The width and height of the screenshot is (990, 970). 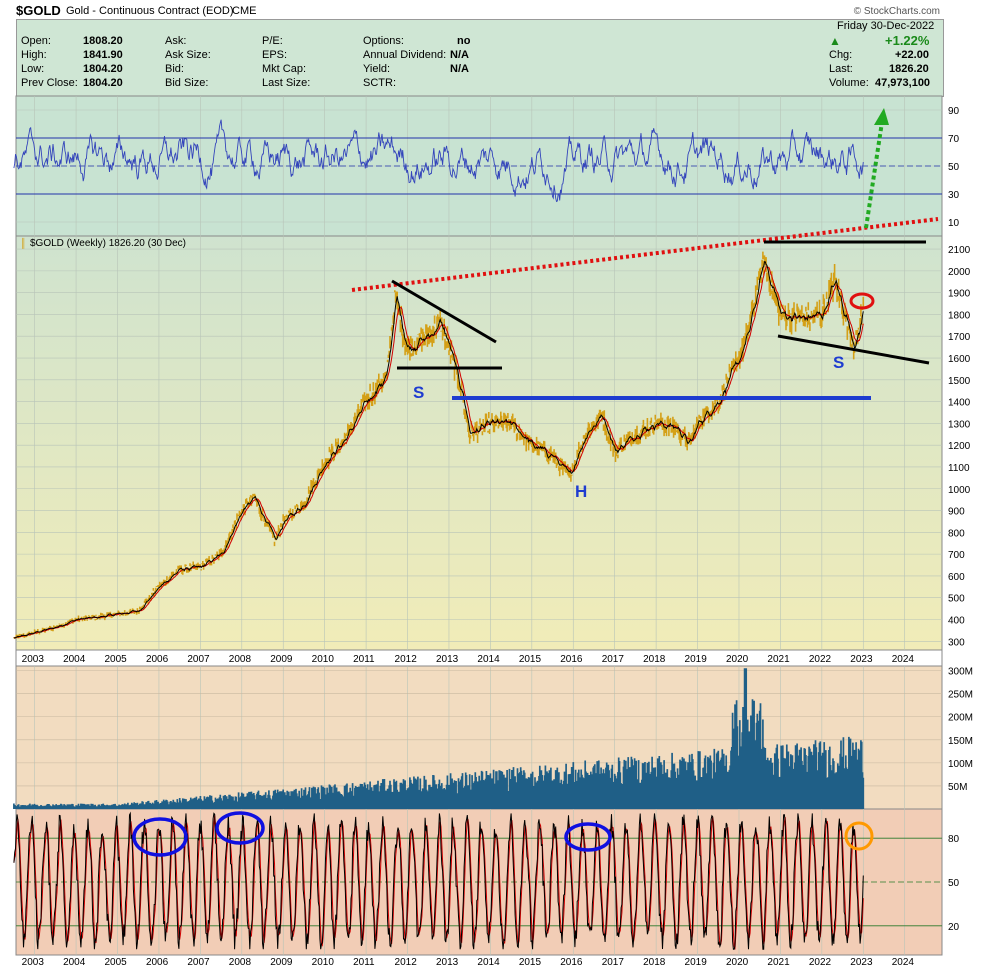 I want to click on rsi-line, so click(x=438, y=161).